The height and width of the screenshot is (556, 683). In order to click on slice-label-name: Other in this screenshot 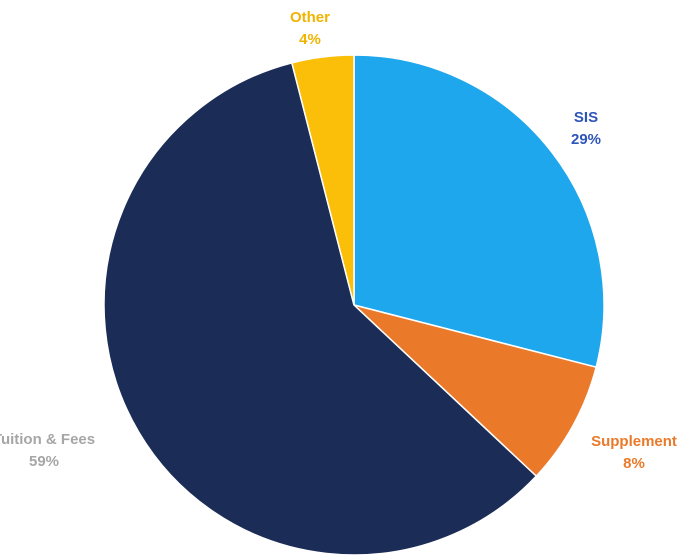, I will do `click(310, 17)`.